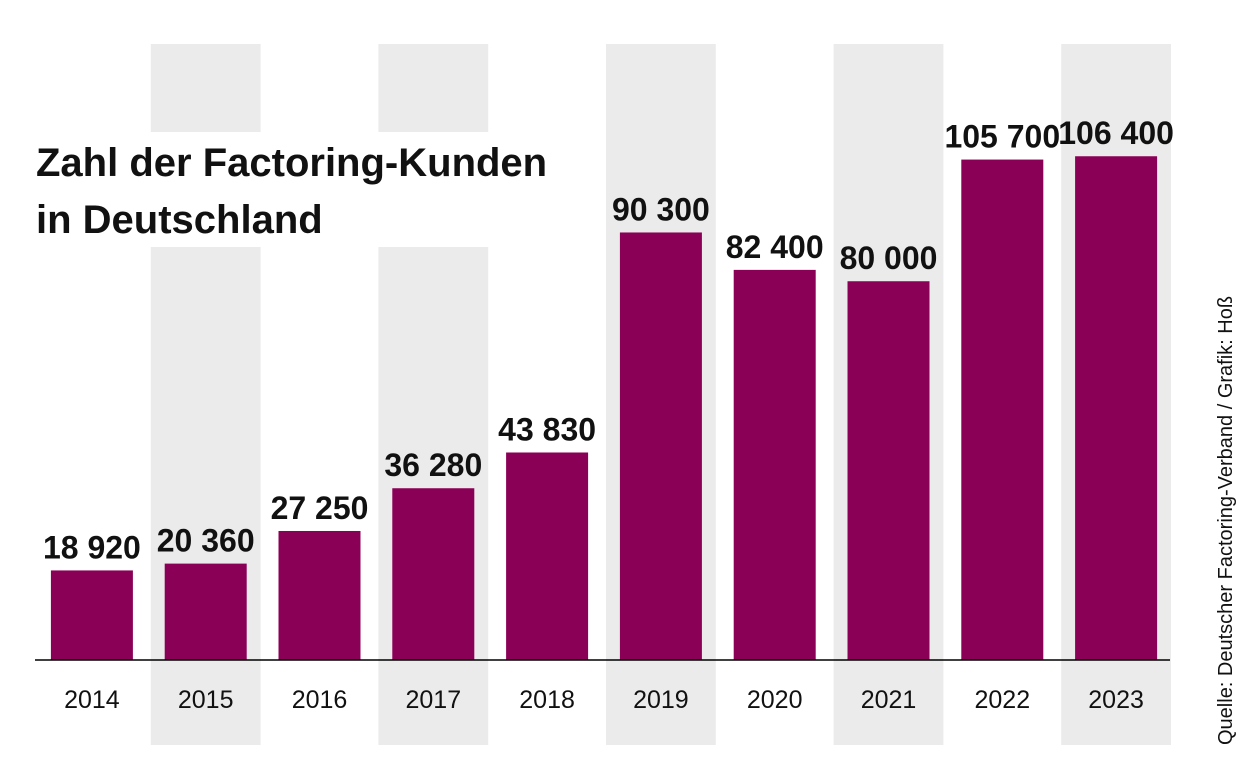  I want to click on x-tick-label-2023: 2023, so click(1116, 700).